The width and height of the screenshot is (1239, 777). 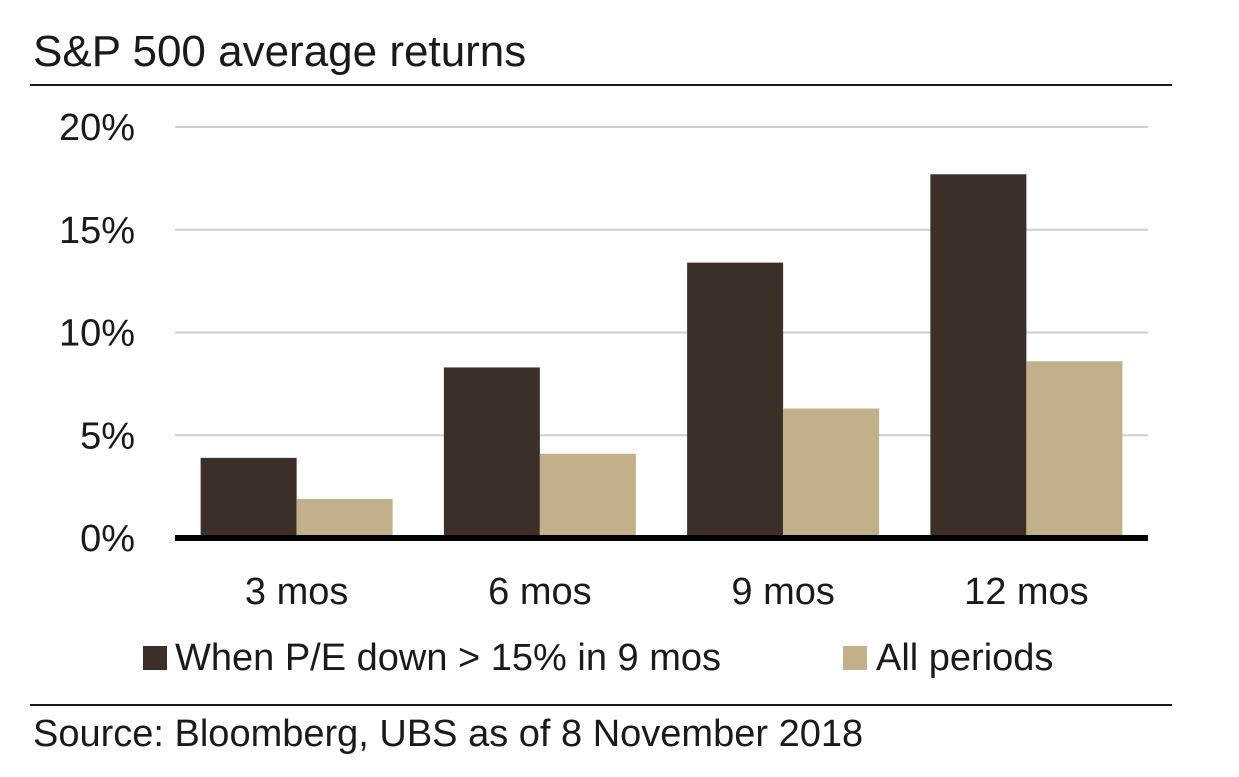 What do you see at coordinates (1026, 592) in the screenshot?
I see `x-category-label: 12 mos` at bounding box center [1026, 592].